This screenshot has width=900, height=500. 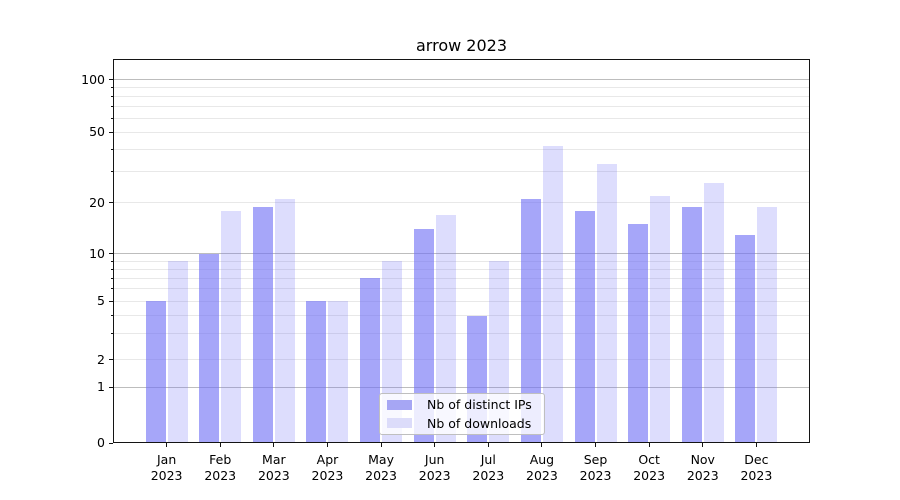 What do you see at coordinates (316, 372) in the screenshot?
I see `bar-distinct-ips-apr` at bounding box center [316, 372].